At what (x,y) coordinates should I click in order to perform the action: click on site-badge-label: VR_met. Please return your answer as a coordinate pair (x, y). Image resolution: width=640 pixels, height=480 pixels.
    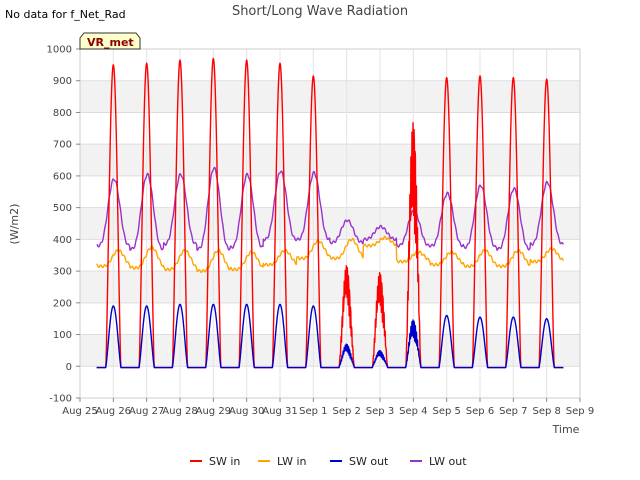
    Looking at the image, I should click on (110, 42).